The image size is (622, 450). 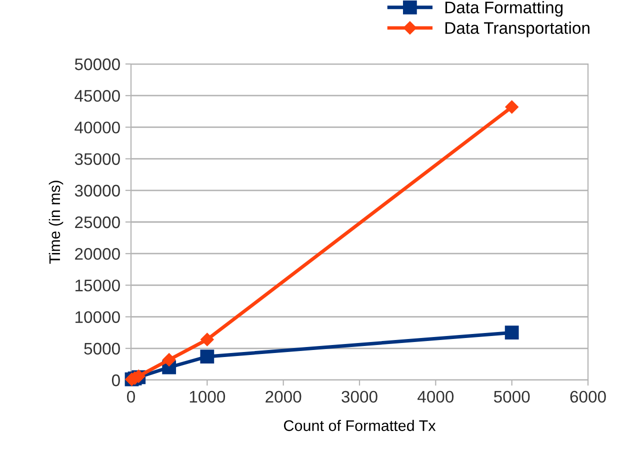 I want to click on y-tick-label: 25000, so click(x=97, y=222).